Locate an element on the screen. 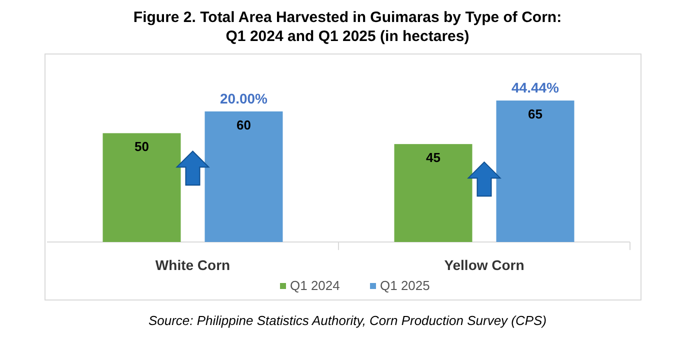  annotation: 20.00% is located at coordinates (244, 98).